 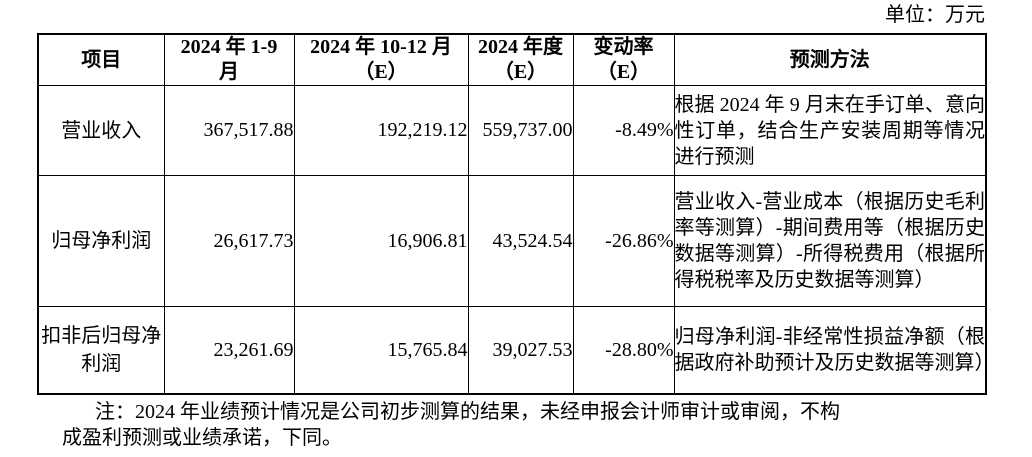 I want to click on column-header-item: 项目, so click(x=101, y=59).